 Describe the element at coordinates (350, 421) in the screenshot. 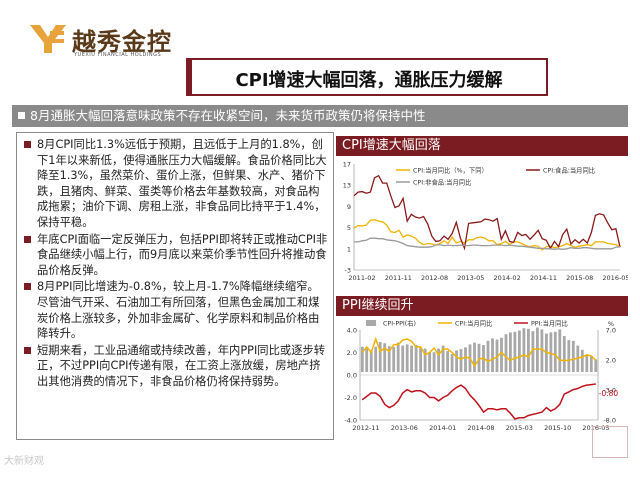

I see `left-y-tick-label: -4.0` at that location.